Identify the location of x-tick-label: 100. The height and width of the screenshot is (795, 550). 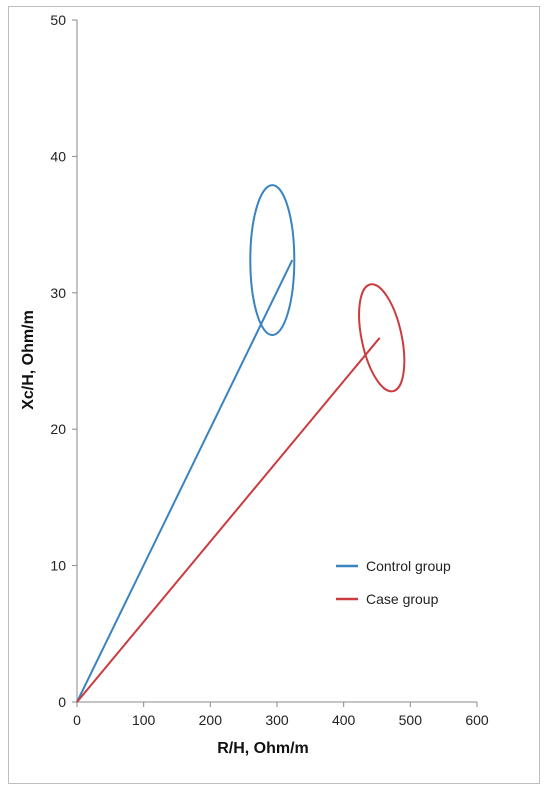
(144, 720).